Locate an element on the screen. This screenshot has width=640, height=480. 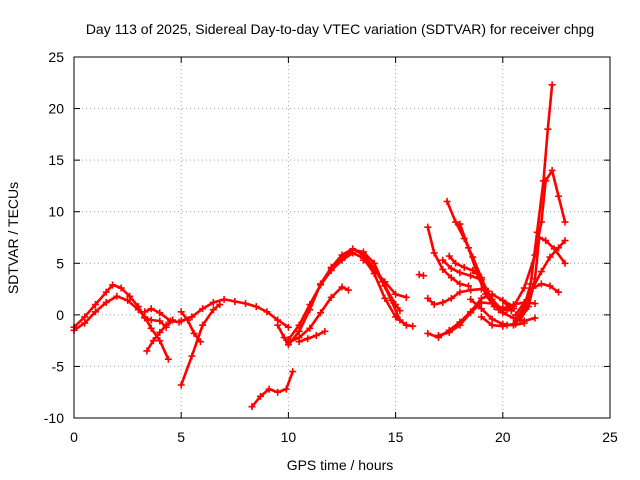
x-tick-label: 15 is located at coordinates (396, 437).